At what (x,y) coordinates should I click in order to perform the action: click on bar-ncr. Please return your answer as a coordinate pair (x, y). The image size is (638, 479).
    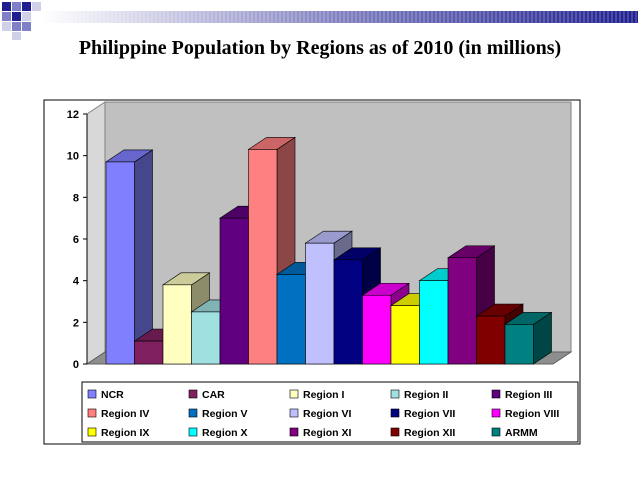
    Looking at the image, I should click on (129, 257).